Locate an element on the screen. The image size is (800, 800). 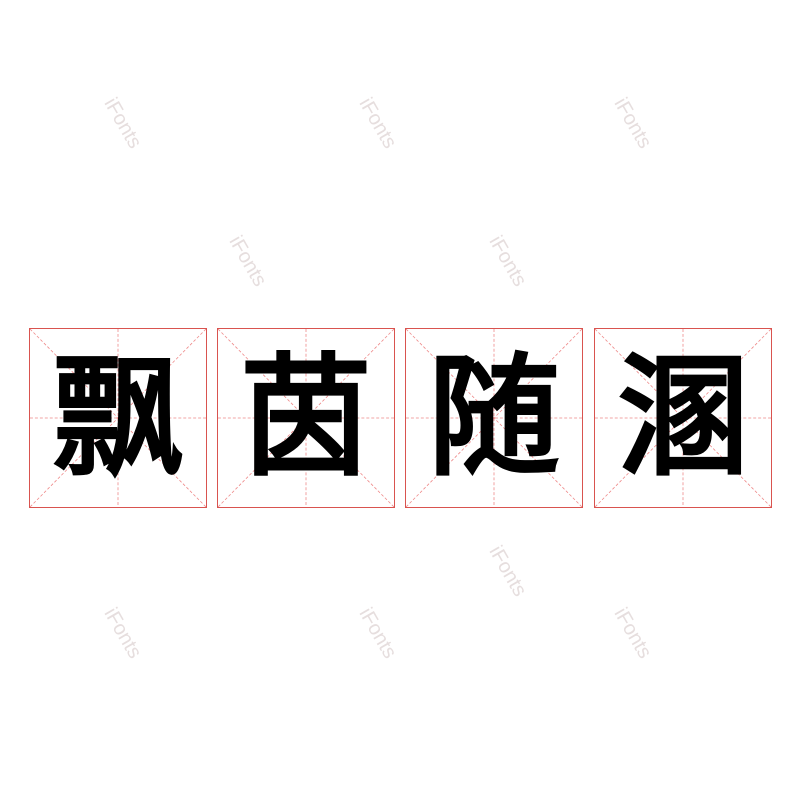
character-cell-1: 飘 is located at coordinates (118, 418).